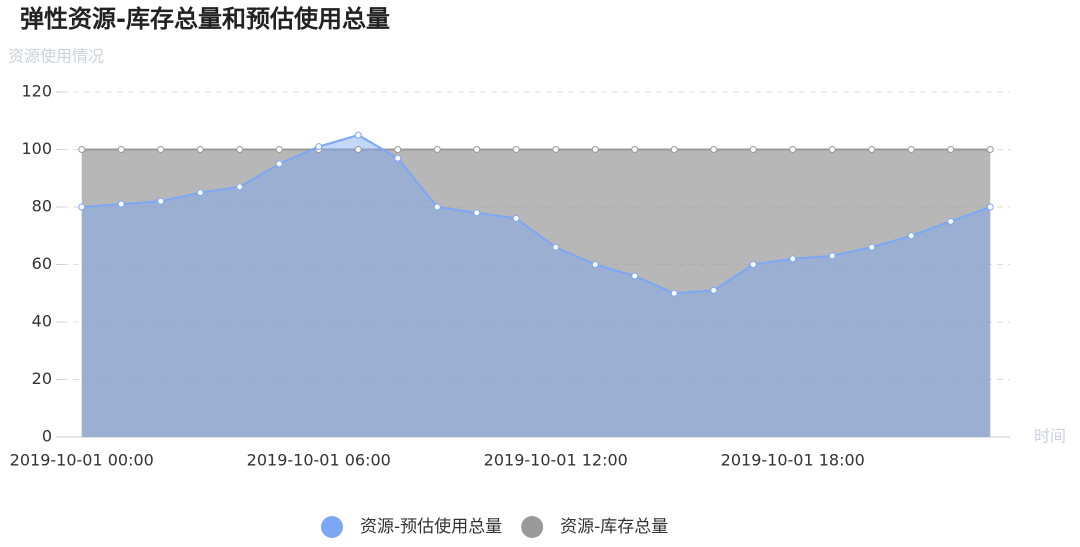  What do you see at coordinates (42, 378) in the screenshot?
I see `y-tick-label: 20` at bounding box center [42, 378].